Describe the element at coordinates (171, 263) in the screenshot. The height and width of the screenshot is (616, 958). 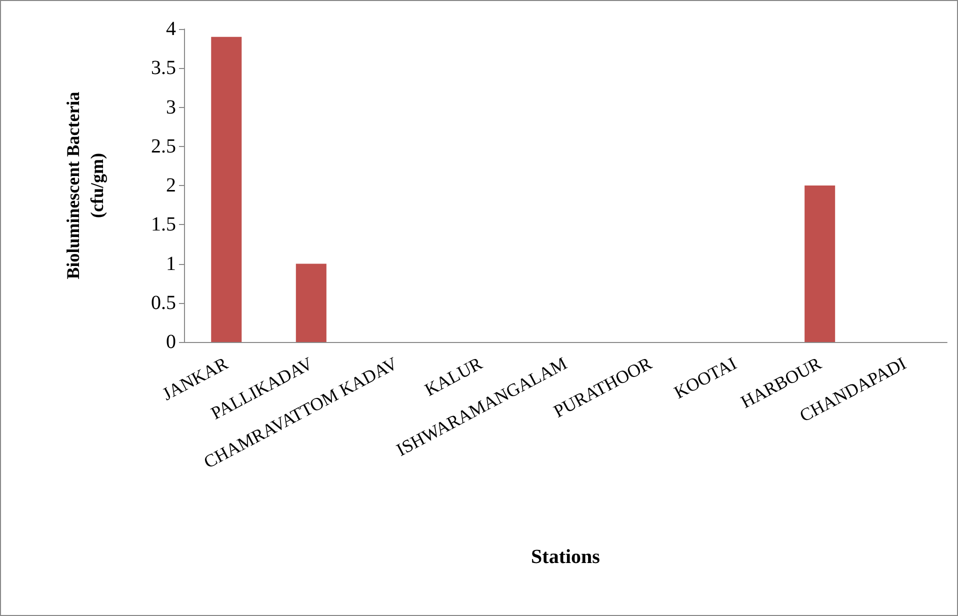
I see `y-tick-label: 1` at that location.